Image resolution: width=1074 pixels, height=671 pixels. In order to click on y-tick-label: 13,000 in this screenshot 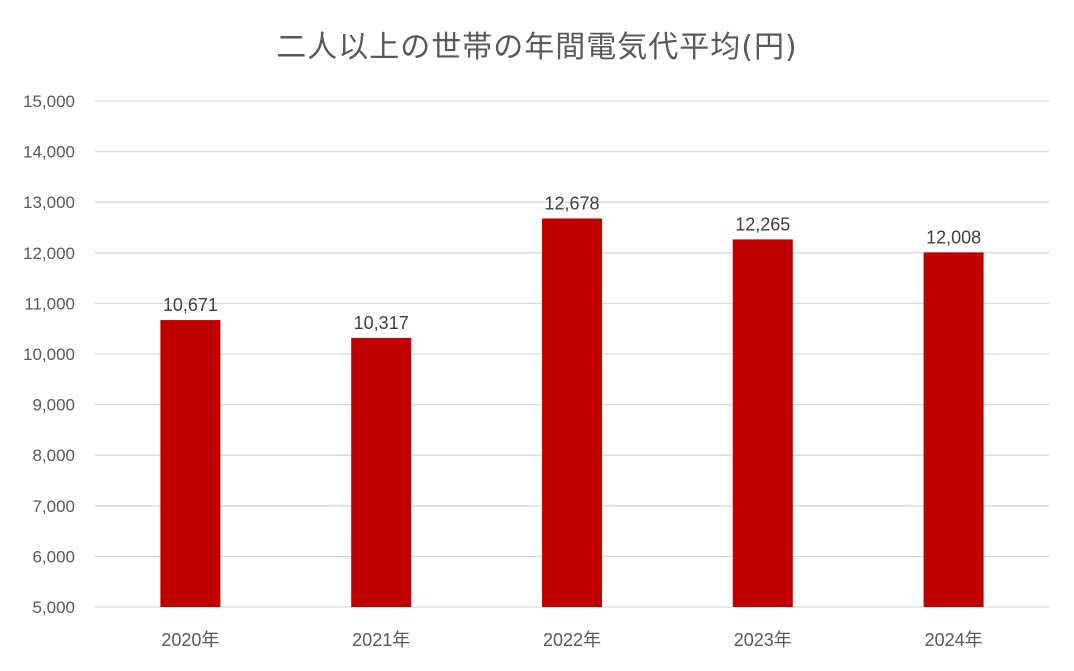, I will do `click(49, 202)`.